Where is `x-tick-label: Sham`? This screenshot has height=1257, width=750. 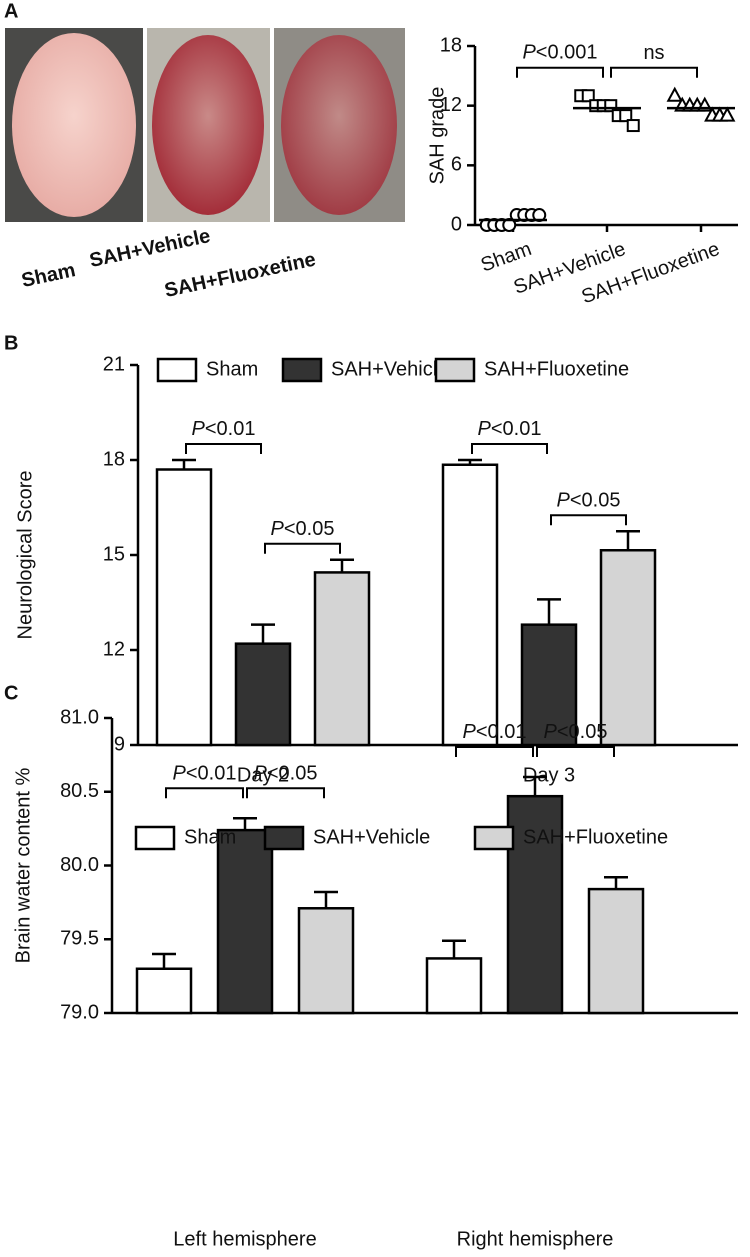 x-tick-label: Sham is located at coordinates (506, 257).